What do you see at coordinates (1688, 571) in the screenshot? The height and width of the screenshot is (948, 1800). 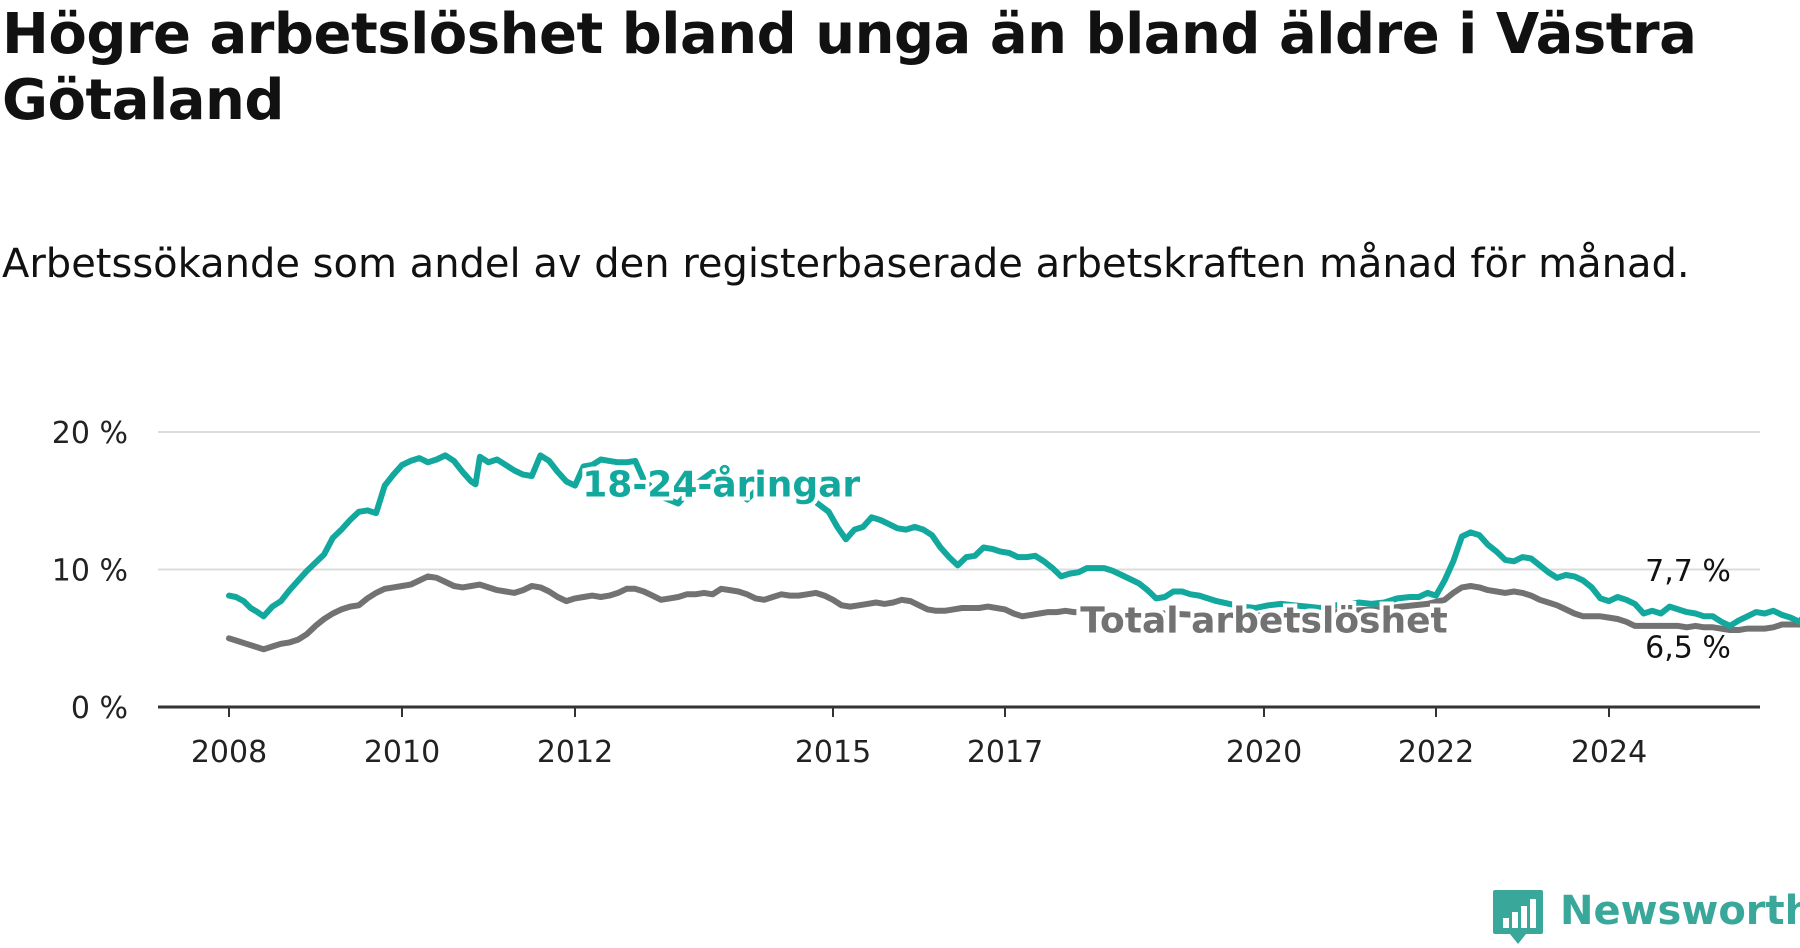 I see `youth-end-value-label: 7,7 %` at bounding box center [1688, 571].